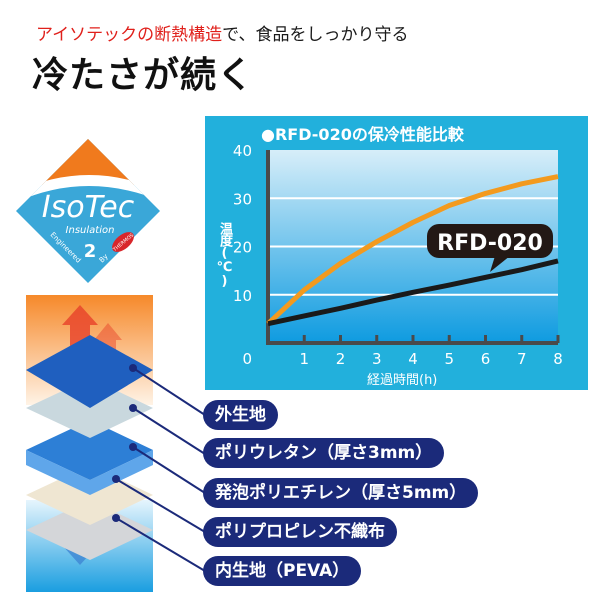 Image resolution: width=600 pixels, height=600 pixels. What do you see at coordinates (486, 359) in the screenshot?
I see `x-tick-label: 6` at bounding box center [486, 359].